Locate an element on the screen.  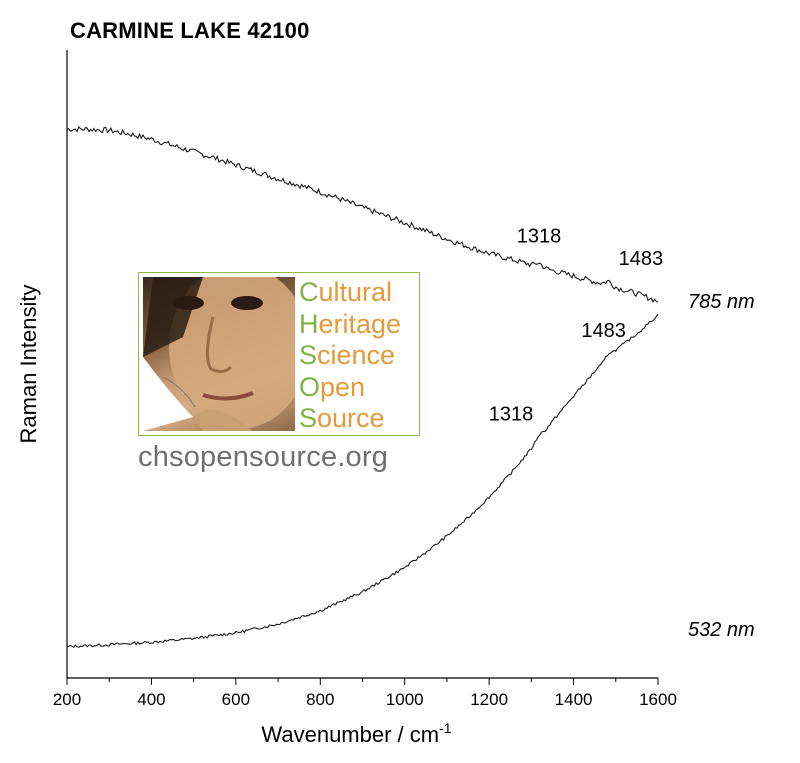
logo-line-source: Source is located at coordinates (342, 418).